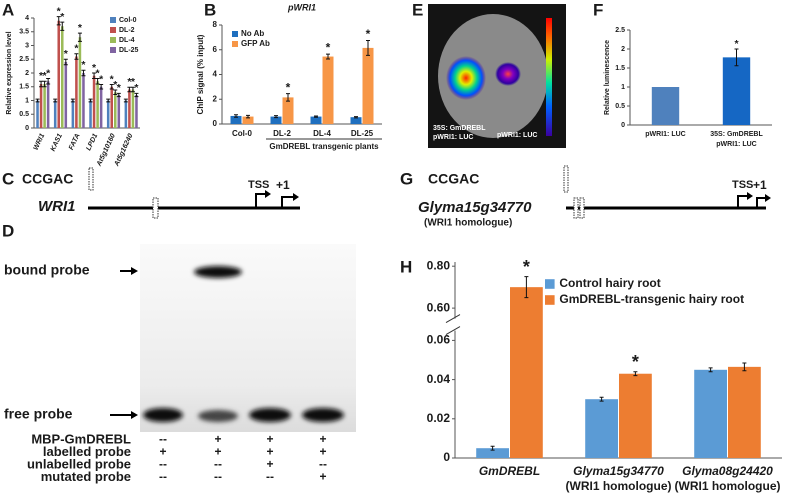  I want to click on panel-label: C, so click(8, 178).